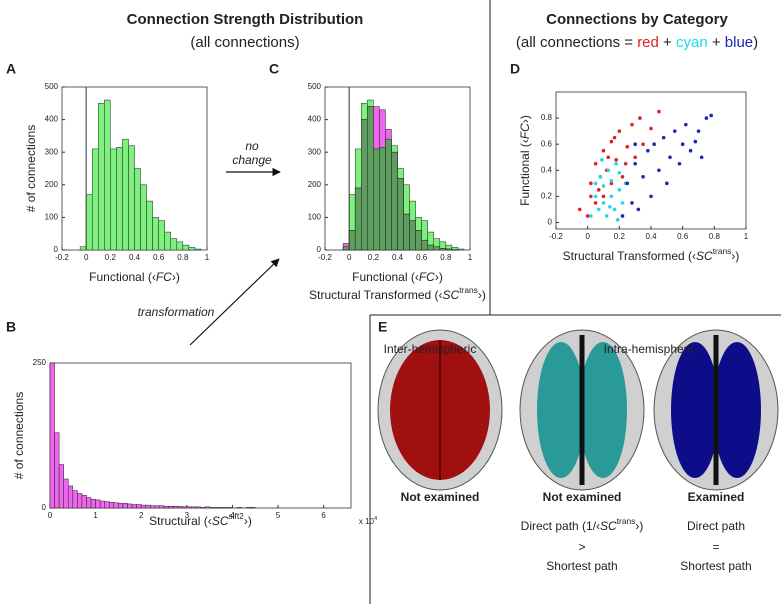 This screenshot has height=604, width=781. I want to click on annotation: transformation, so click(176, 312).